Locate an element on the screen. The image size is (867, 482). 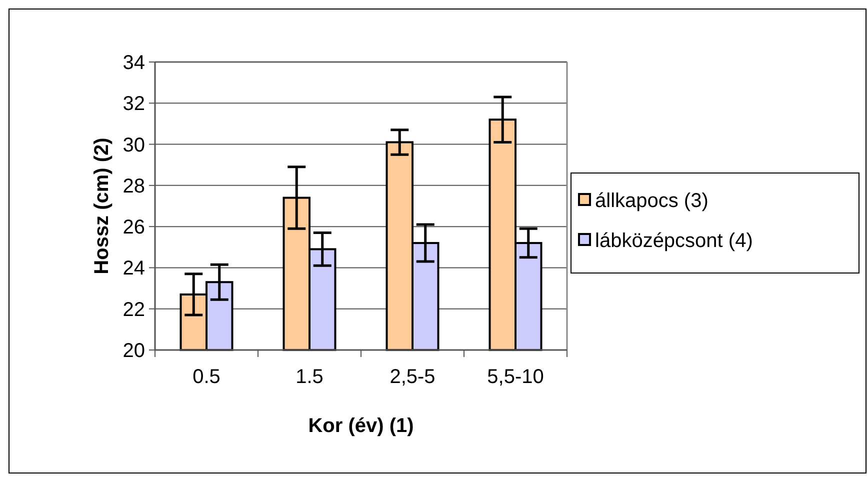
x-axis-title: Kor (év) (1) is located at coordinates (361, 426).